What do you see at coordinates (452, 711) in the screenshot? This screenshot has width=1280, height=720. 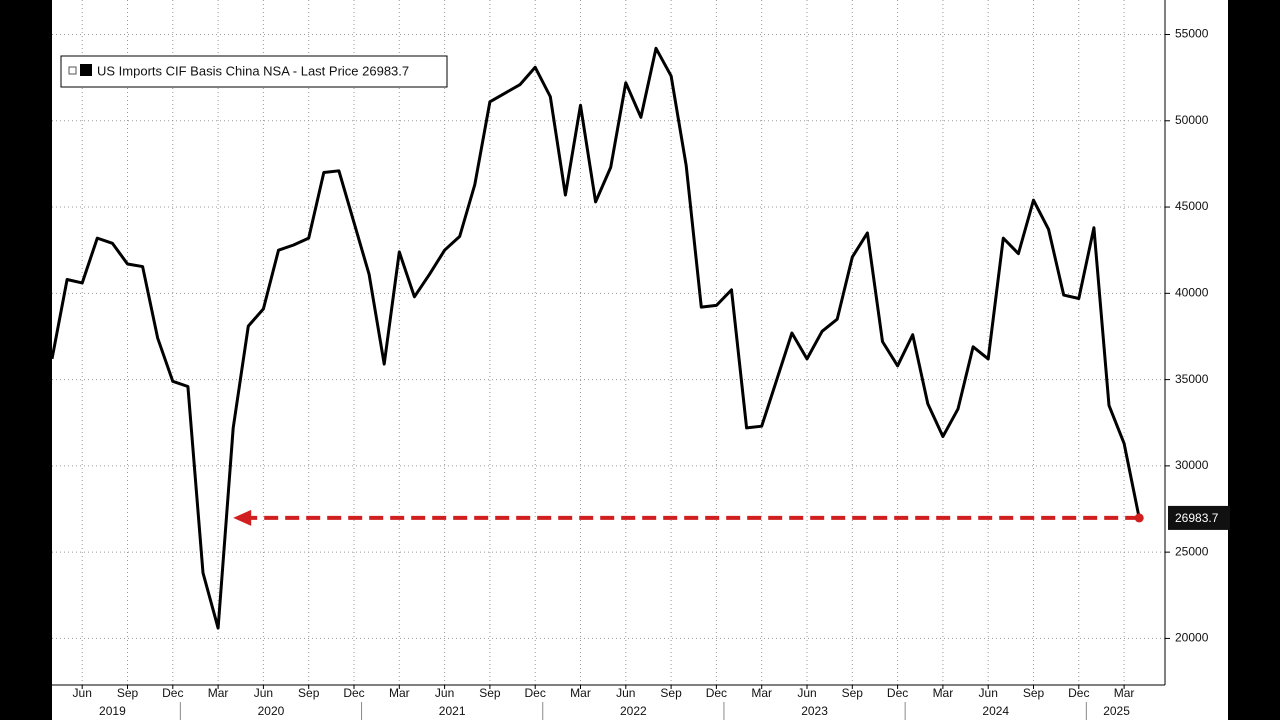 I see `year-label: 2021` at bounding box center [452, 711].